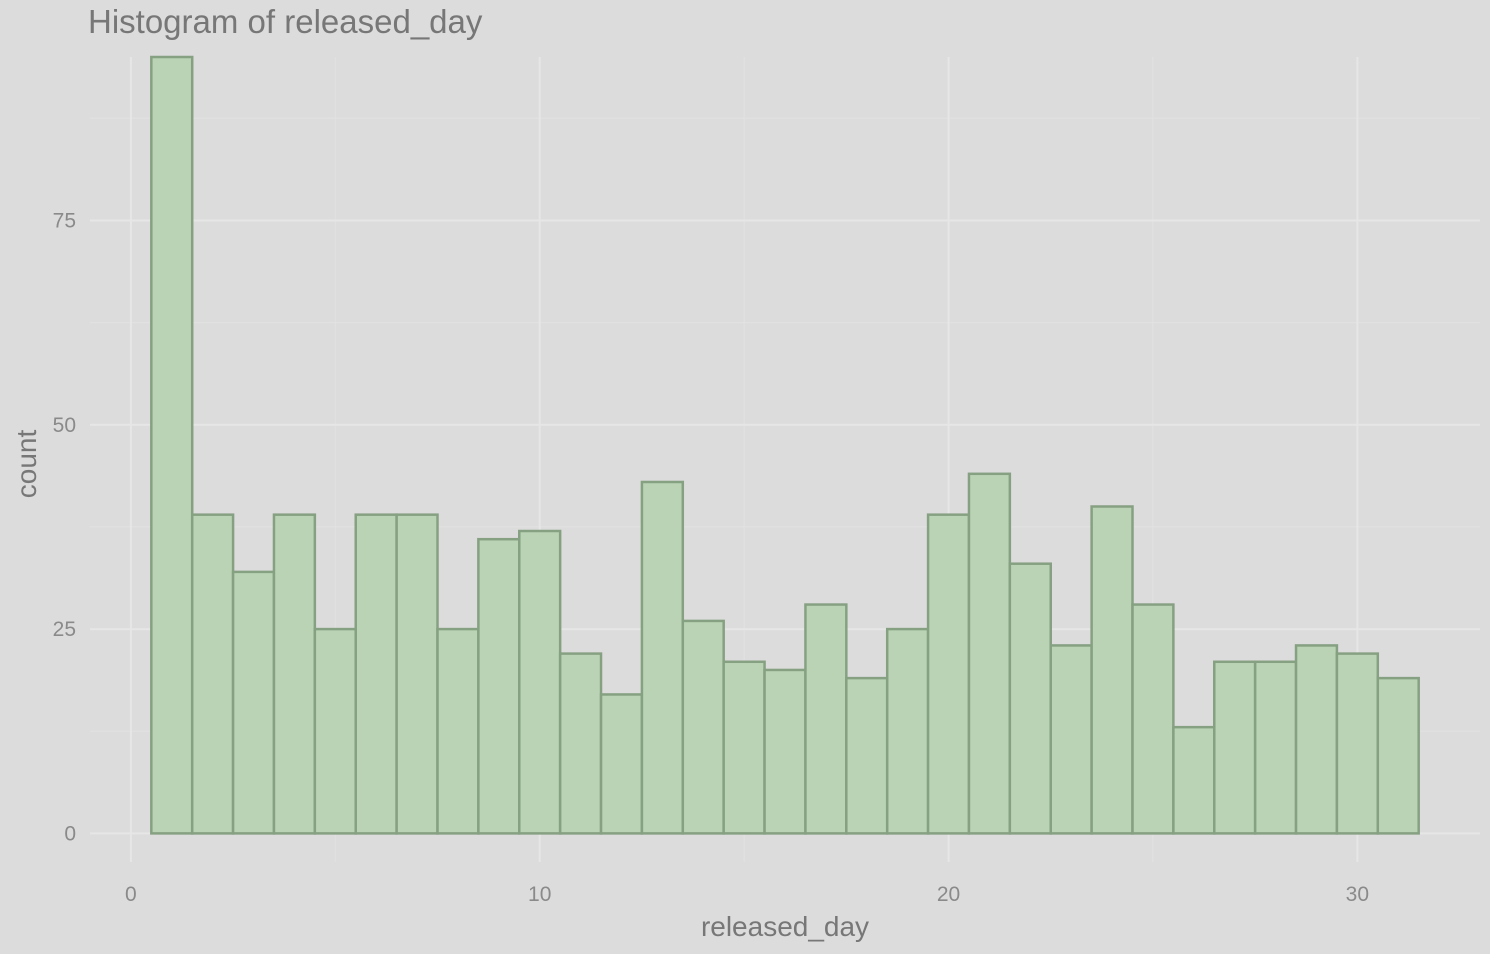 The width and height of the screenshot is (1490, 954). I want to click on y-tick-label: 25, so click(64, 629).